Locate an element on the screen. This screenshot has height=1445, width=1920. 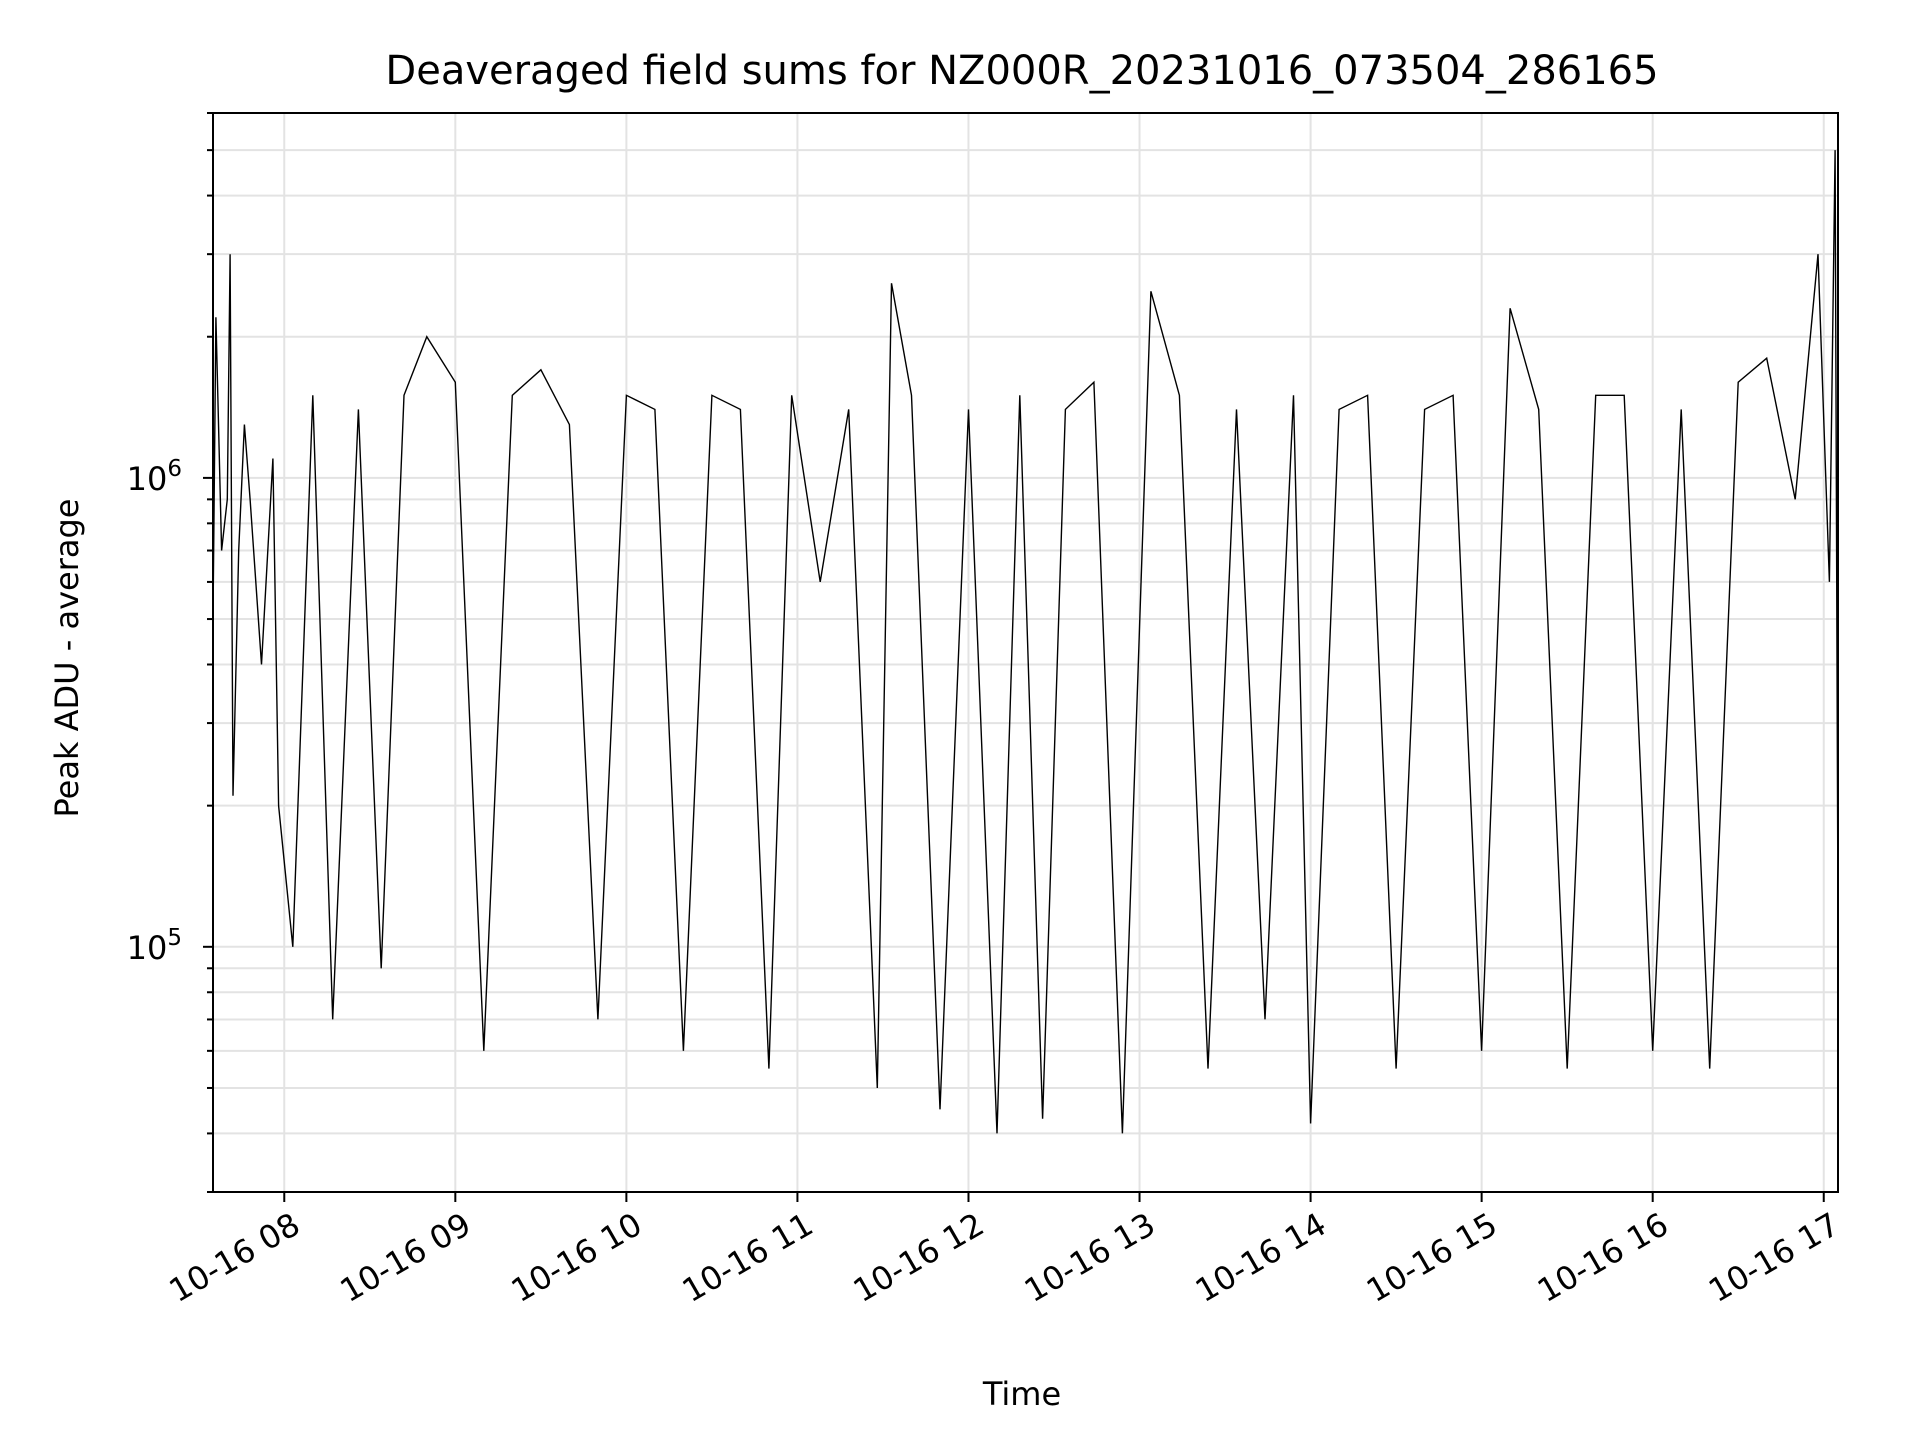
x-tick-label: 10-16 10 is located at coordinates (577, 1257).